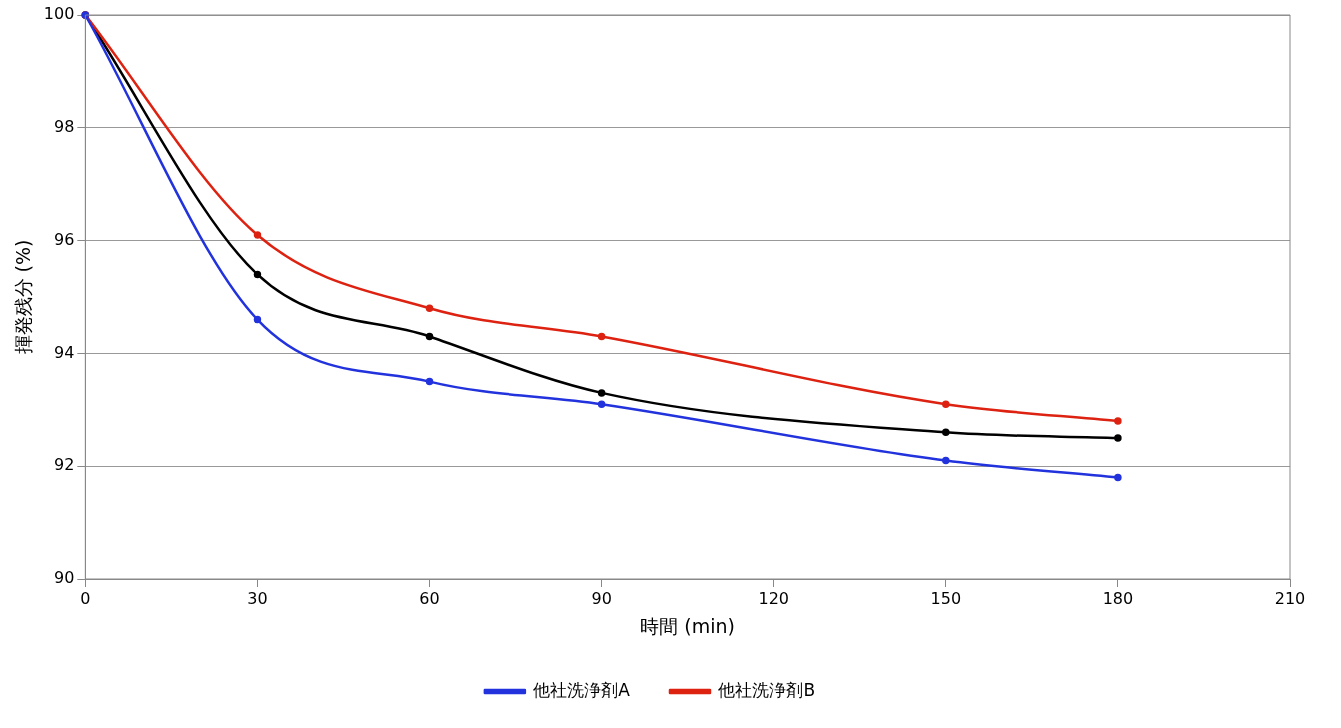 Image resolution: width=1341 pixels, height=728 pixels. What do you see at coordinates (23, 297) in the screenshot?
I see `y-axis-title: 揮発残分 (%)` at bounding box center [23, 297].